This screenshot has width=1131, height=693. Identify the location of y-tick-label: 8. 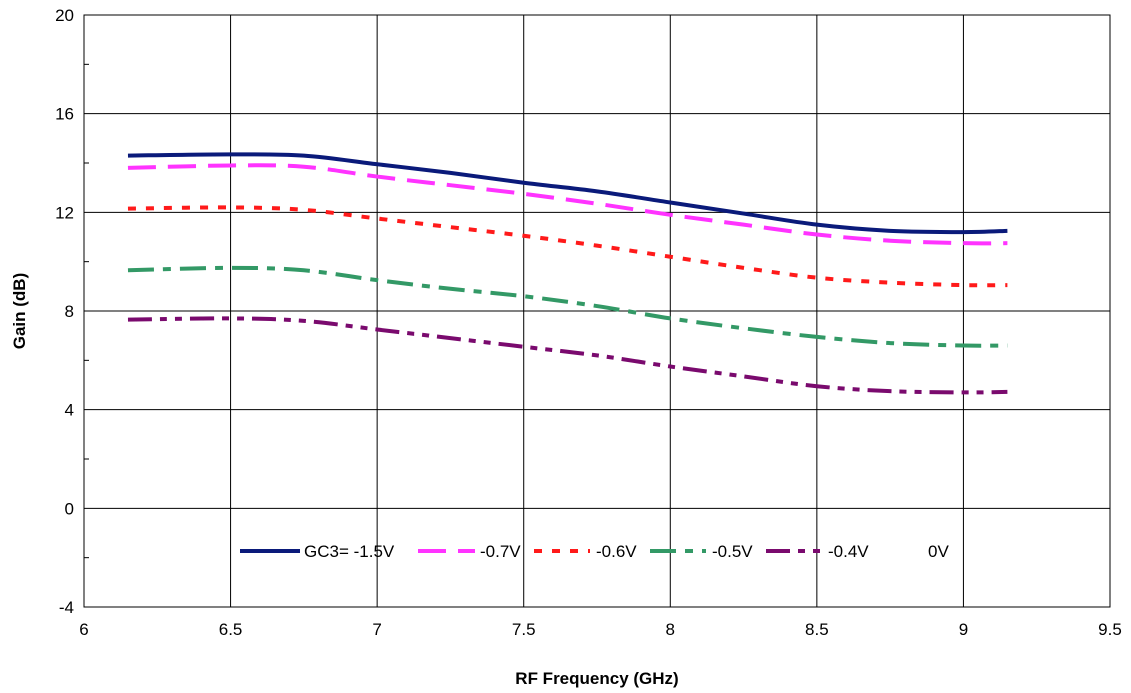
(69, 311).